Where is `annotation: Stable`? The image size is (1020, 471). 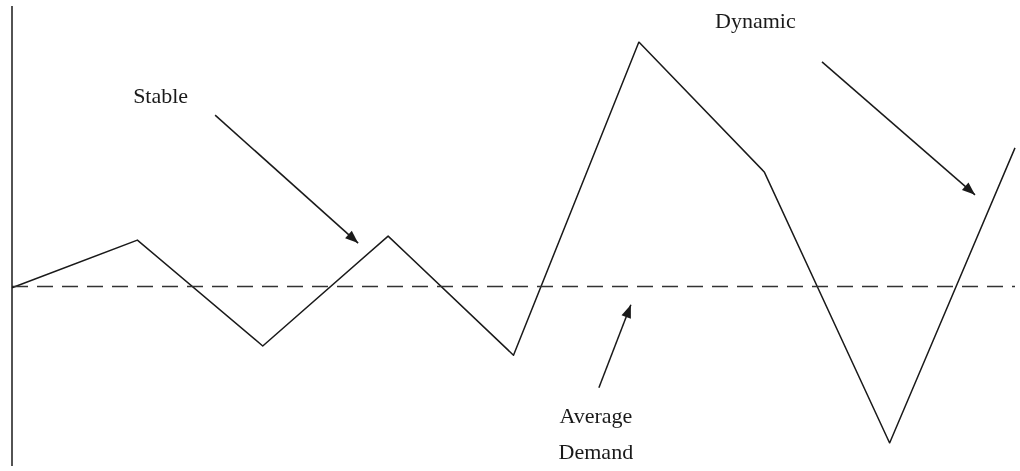 annotation: Stable is located at coordinates (161, 95).